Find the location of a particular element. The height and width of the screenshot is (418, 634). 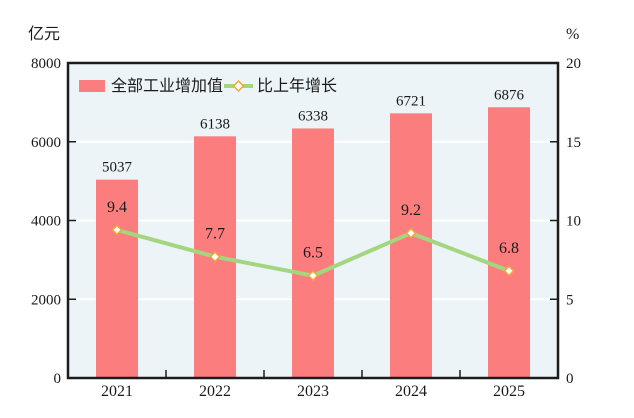

growth-value-label: 9.4 is located at coordinates (117, 207).